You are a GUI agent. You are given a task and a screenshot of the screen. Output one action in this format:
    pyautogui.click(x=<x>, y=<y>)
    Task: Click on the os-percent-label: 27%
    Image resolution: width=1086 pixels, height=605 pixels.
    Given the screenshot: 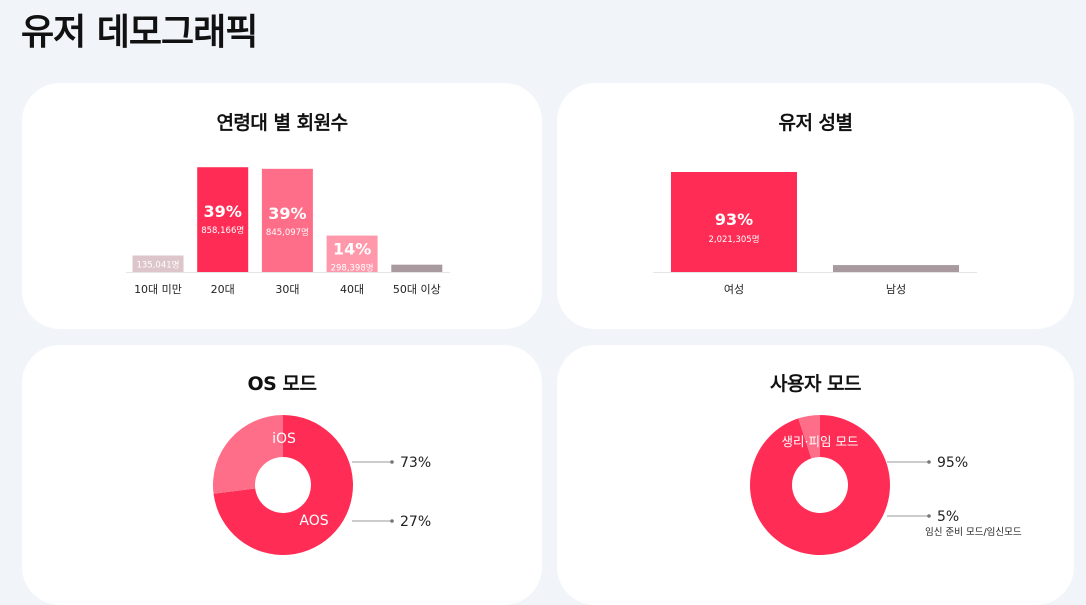 What is the action you would take?
    pyautogui.click(x=415, y=522)
    